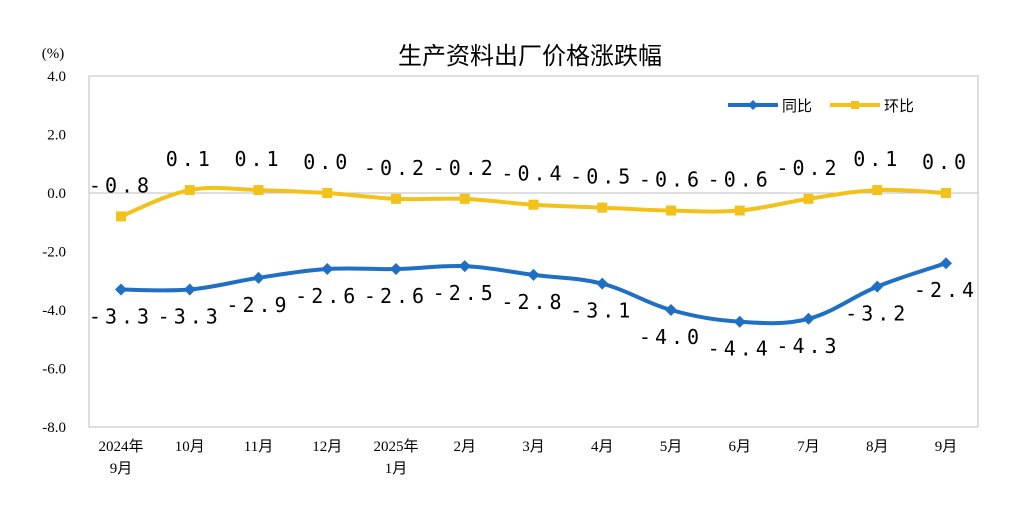 This screenshot has height=512, width=1009. I want to click on y-tick-label: -4.0, so click(54, 311).